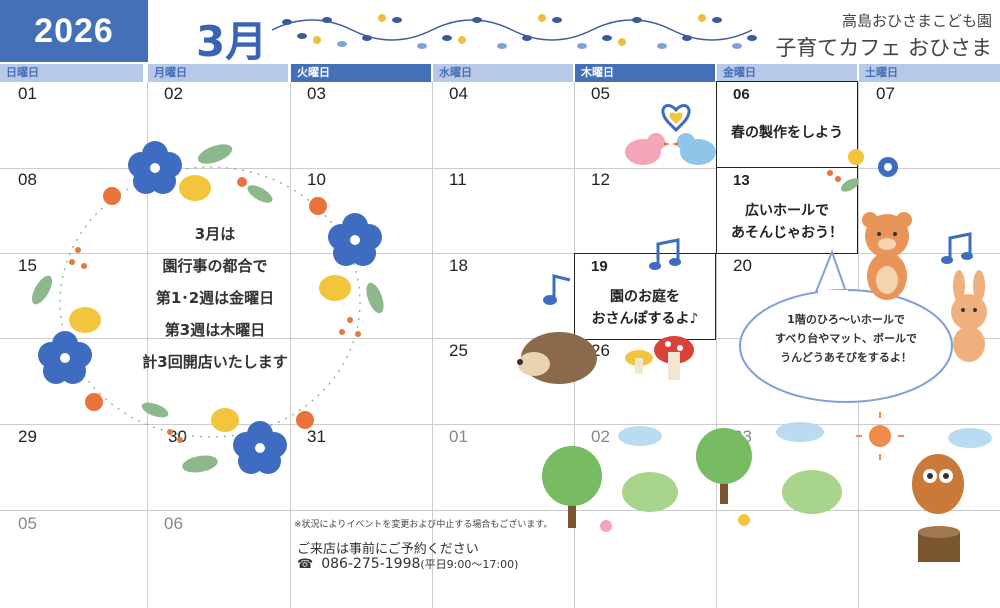 The image size is (1000, 608). I want to click on birds-illustration, so click(670, 134).